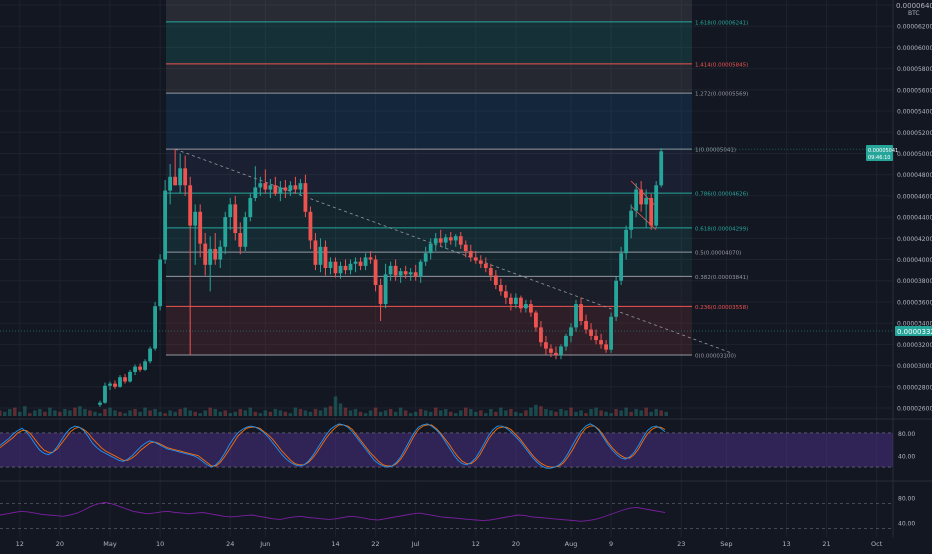 This screenshot has height=554, width=932. I want to click on last-price-badge: 0.00005041 09:46:10, so click(882, 153).